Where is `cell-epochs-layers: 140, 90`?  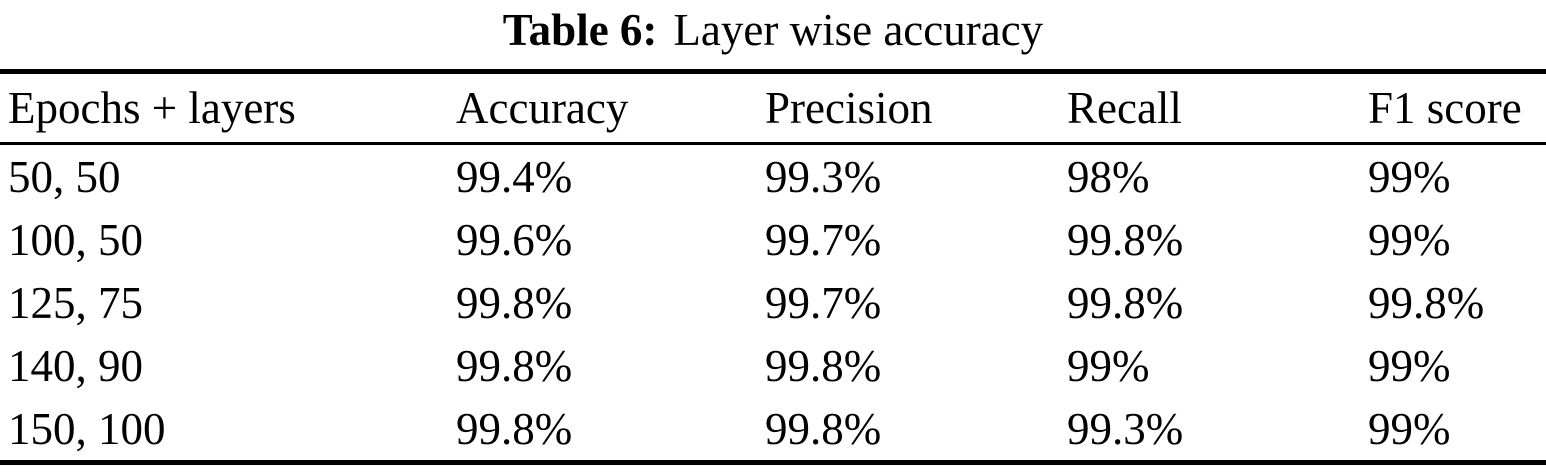
cell-epochs-layers: 140, 90 is located at coordinates (75, 365).